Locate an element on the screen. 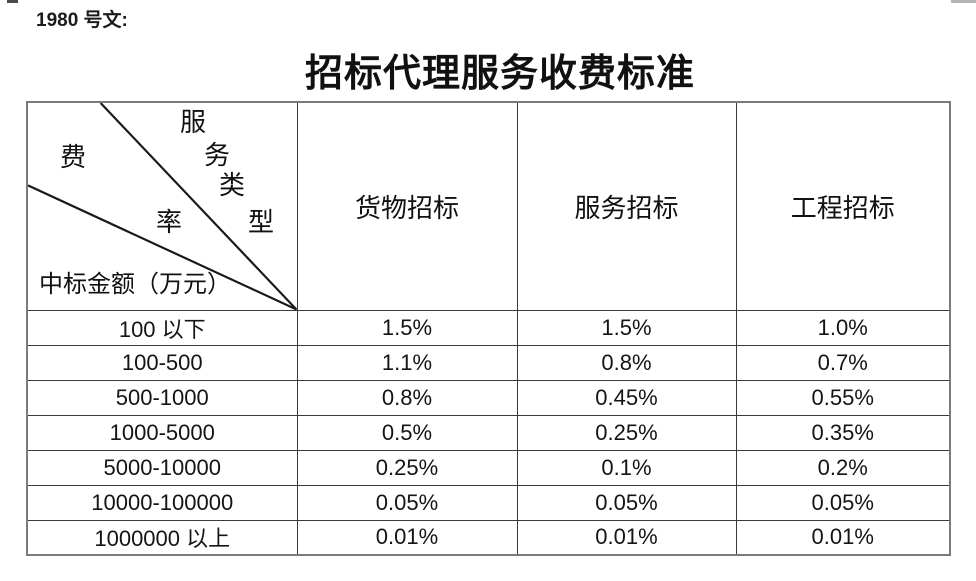  diagonal-line-upper is located at coordinates (197, 206).